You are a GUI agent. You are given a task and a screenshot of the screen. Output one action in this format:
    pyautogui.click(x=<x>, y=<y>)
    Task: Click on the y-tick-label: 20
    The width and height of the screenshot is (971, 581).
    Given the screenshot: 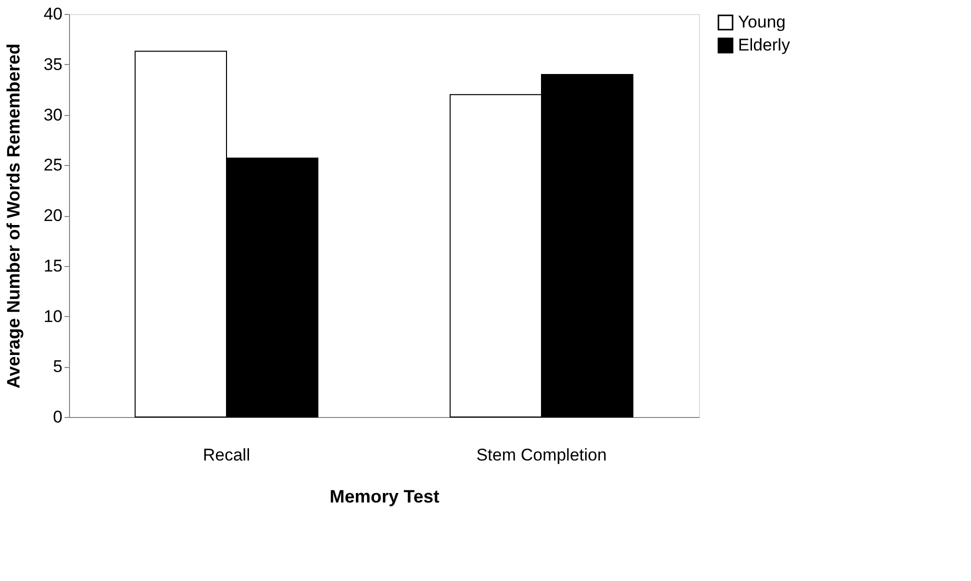 What is the action you would take?
    pyautogui.click(x=53, y=215)
    